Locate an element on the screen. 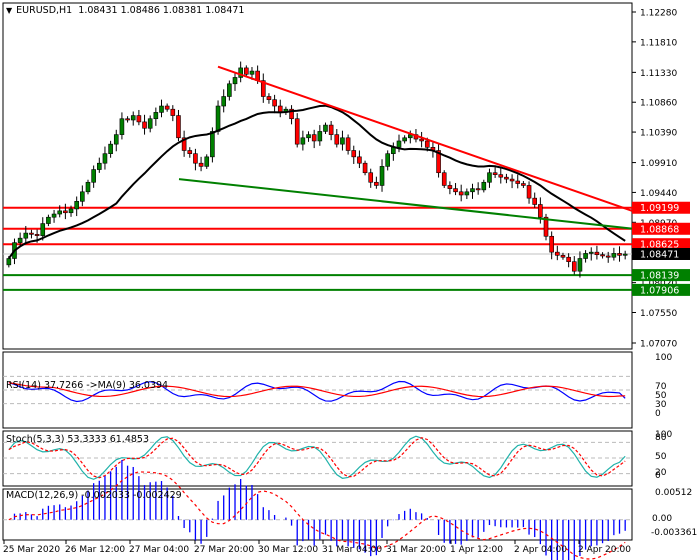  stoch-axis-label: 20 is located at coordinates (661, 473).